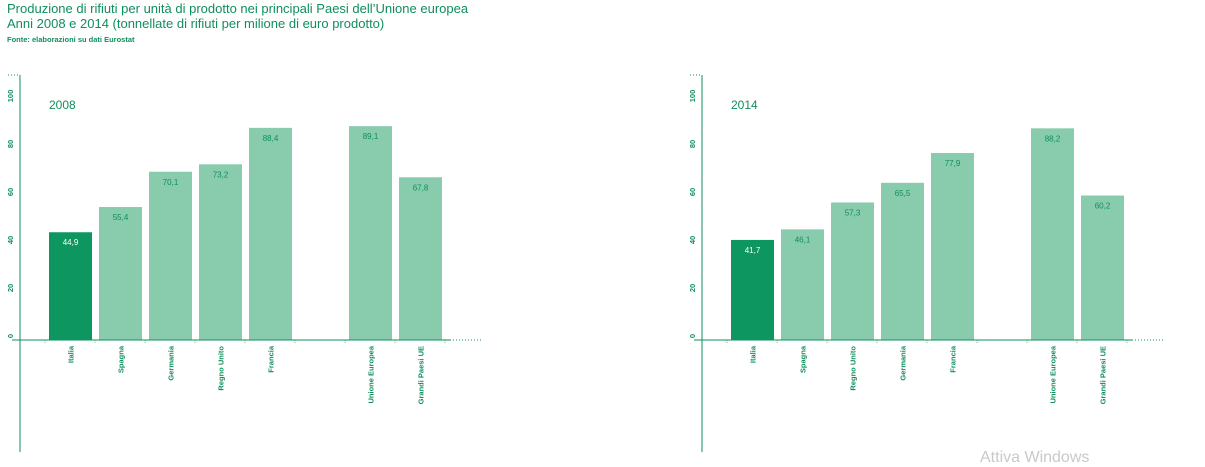 The image size is (1205, 467). I want to click on bar-value-label: 73,2, so click(221, 174).